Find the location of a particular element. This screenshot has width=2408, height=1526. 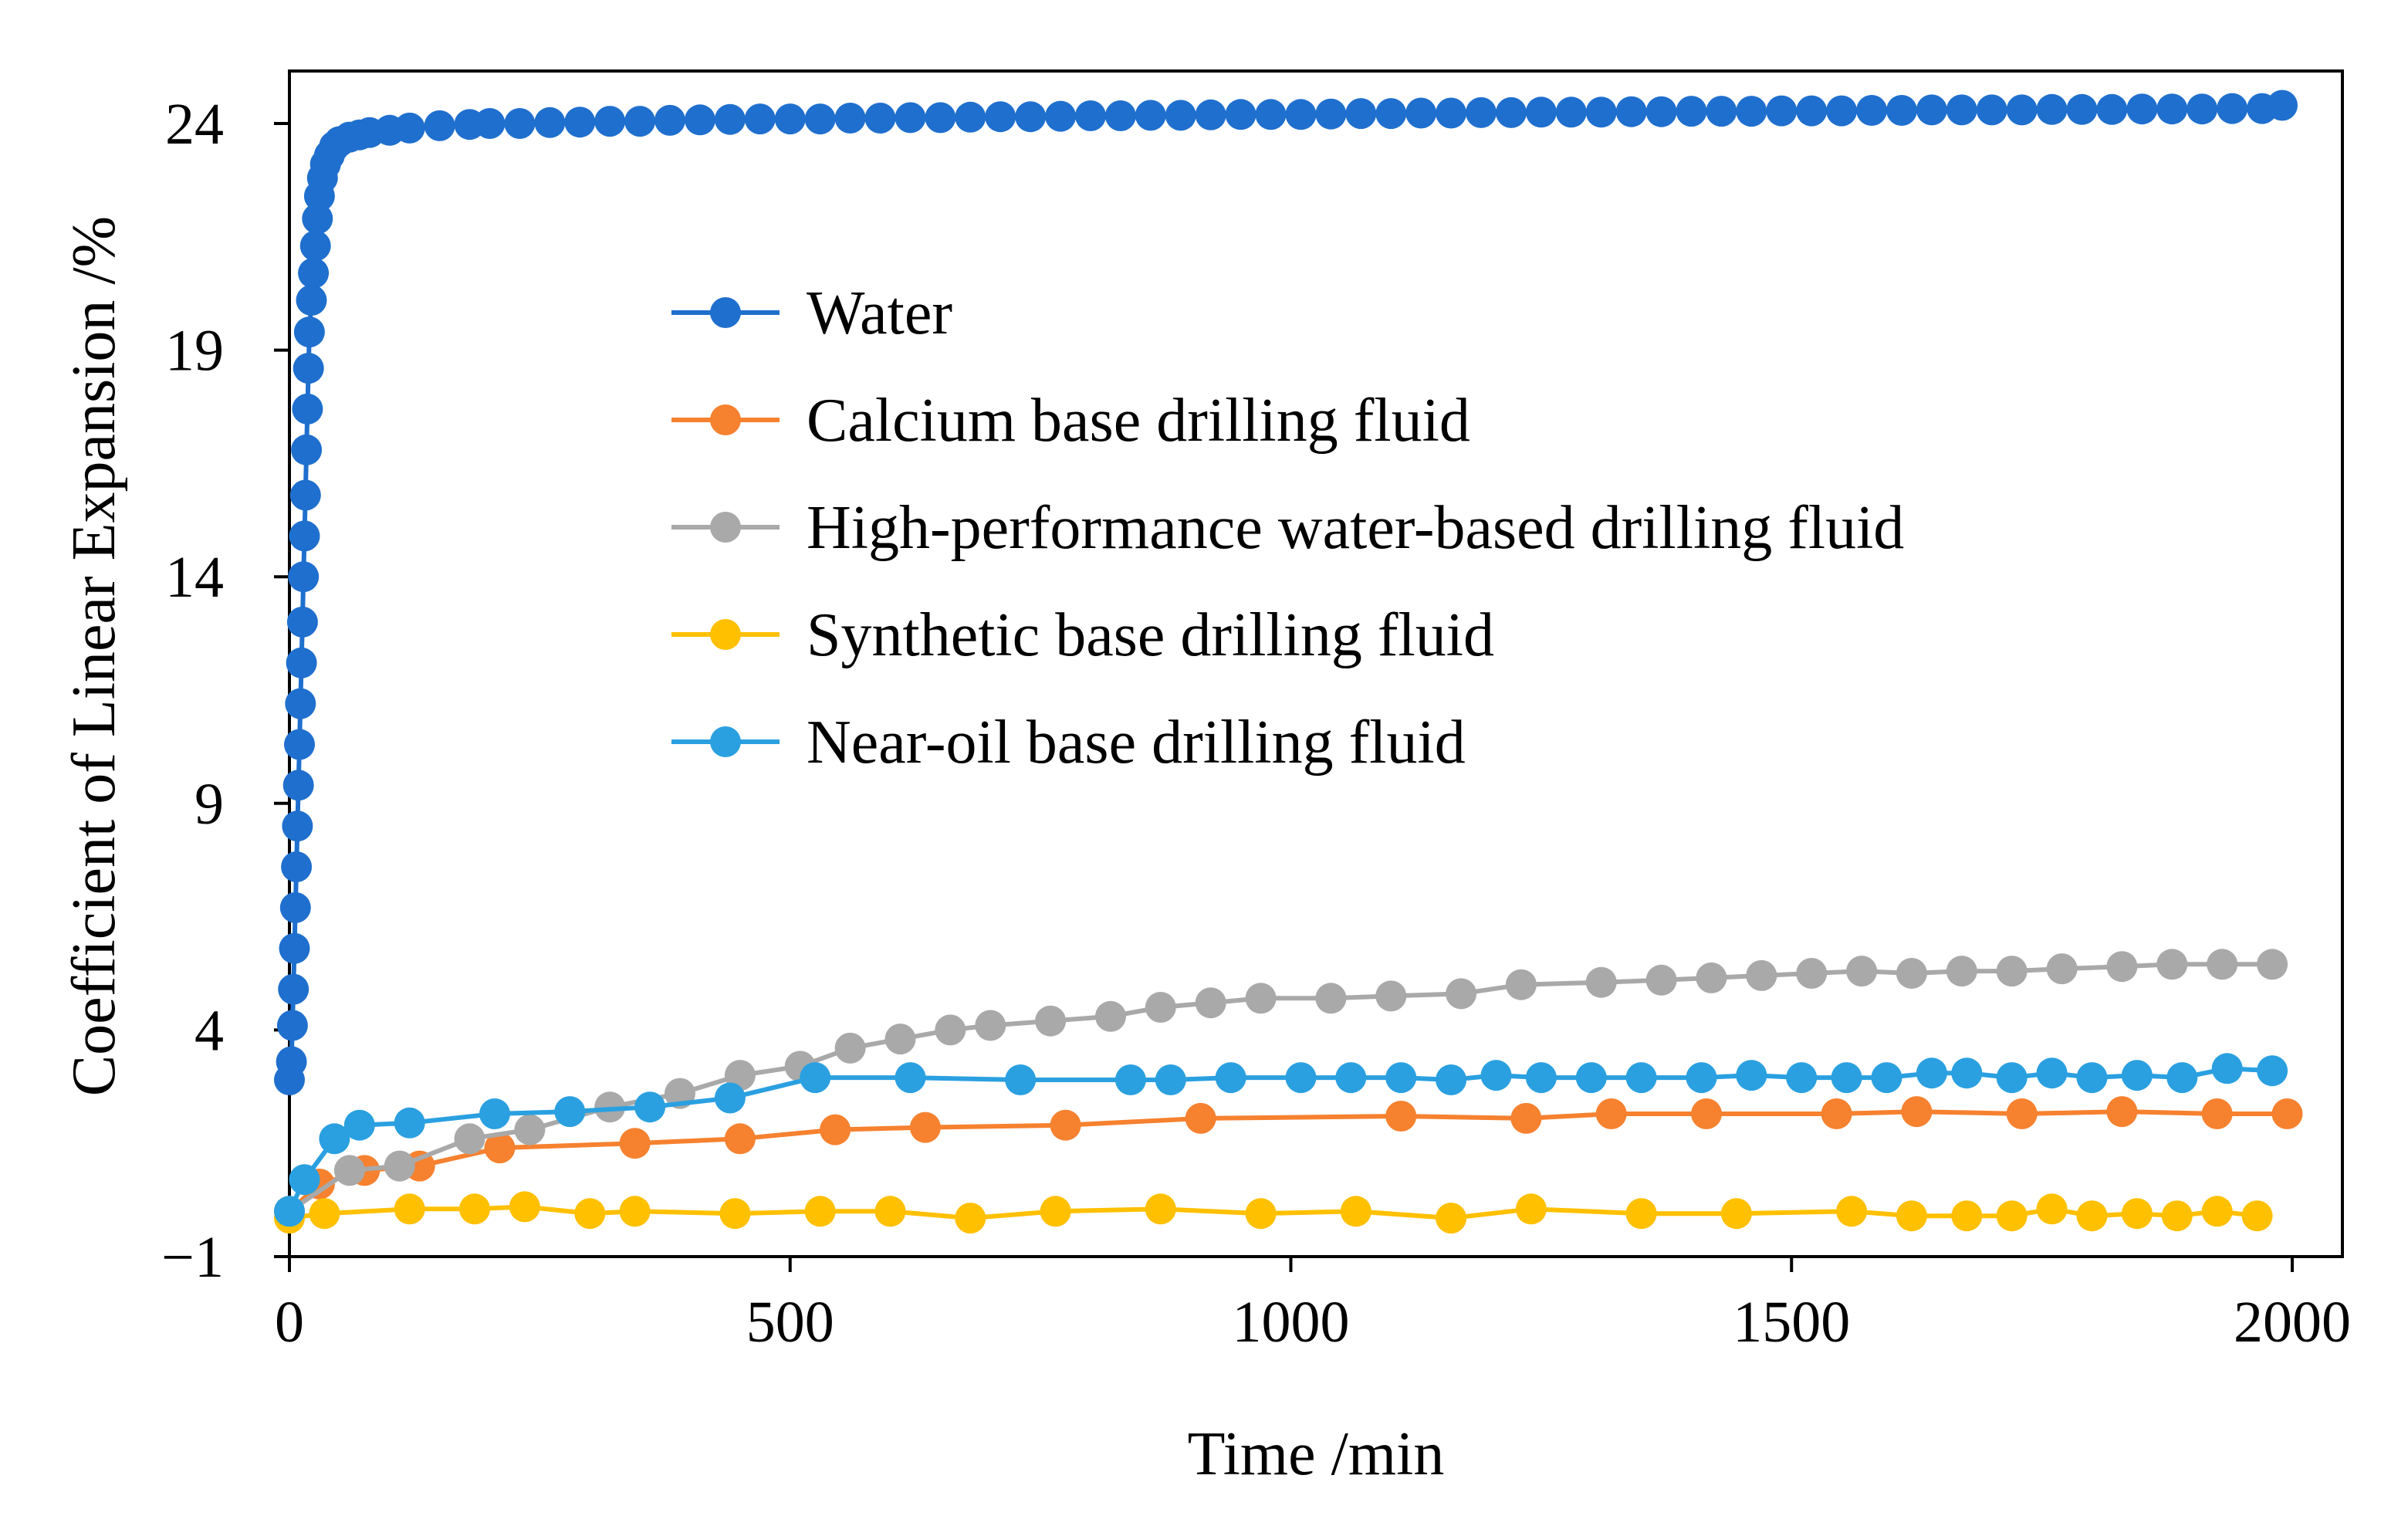

y-tick-label: 4 is located at coordinates (209, 1030).